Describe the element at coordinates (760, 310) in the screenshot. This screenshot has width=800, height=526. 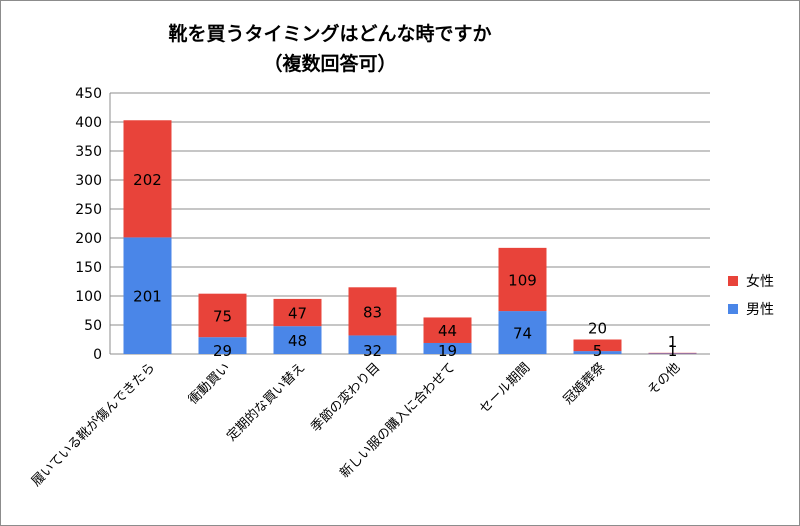
I see `legend-label: 男性` at that location.